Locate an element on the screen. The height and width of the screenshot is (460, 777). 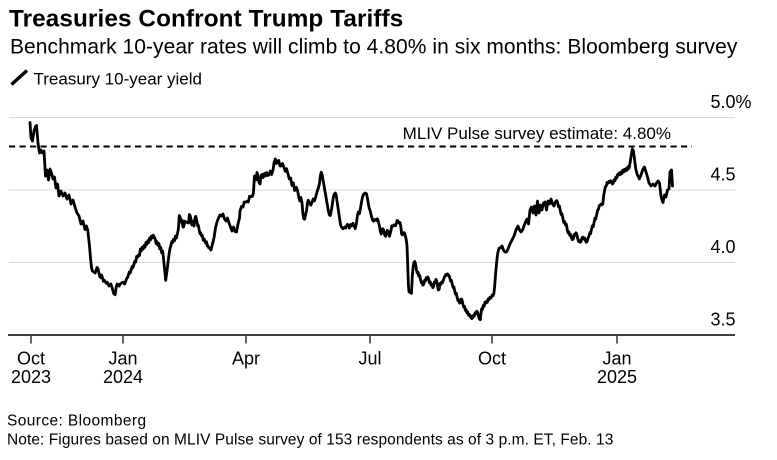
svg-text: Treasury 10-year yield is located at coordinates (118, 79).